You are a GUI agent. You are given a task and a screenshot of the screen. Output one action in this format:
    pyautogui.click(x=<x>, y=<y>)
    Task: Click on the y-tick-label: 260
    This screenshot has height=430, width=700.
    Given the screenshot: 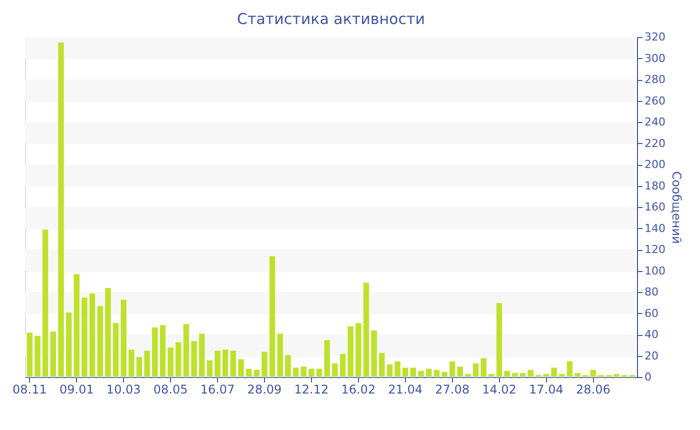 What is the action you would take?
    pyautogui.click(x=655, y=101)
    